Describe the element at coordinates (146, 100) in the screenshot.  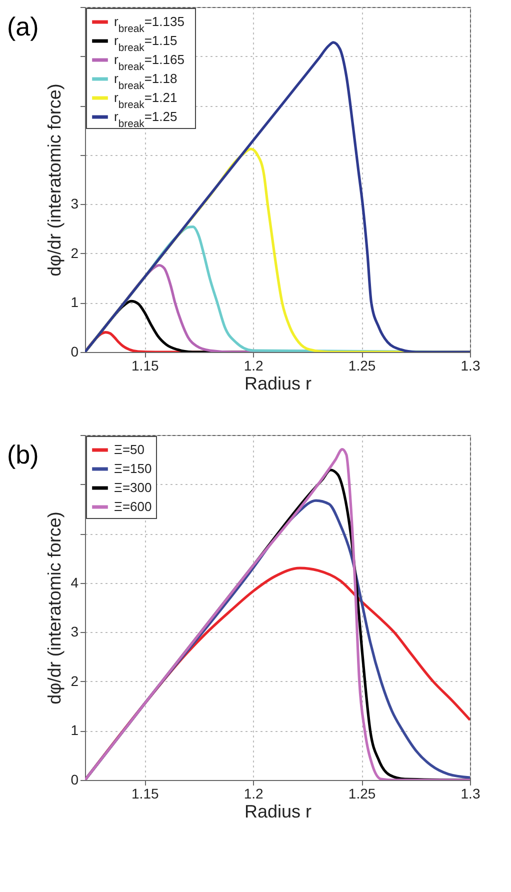
I see `legend-label: r$_{break}$=1.21` at that location.